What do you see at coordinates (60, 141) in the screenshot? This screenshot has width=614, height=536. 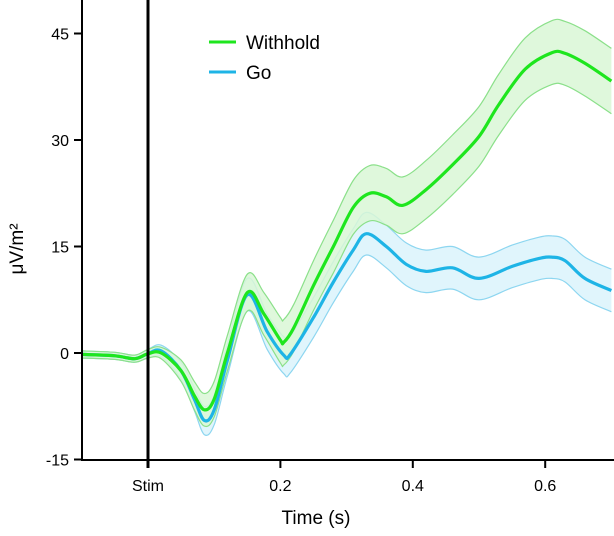 I see `y-tick-label: 30` at bounding box center [60, 141].